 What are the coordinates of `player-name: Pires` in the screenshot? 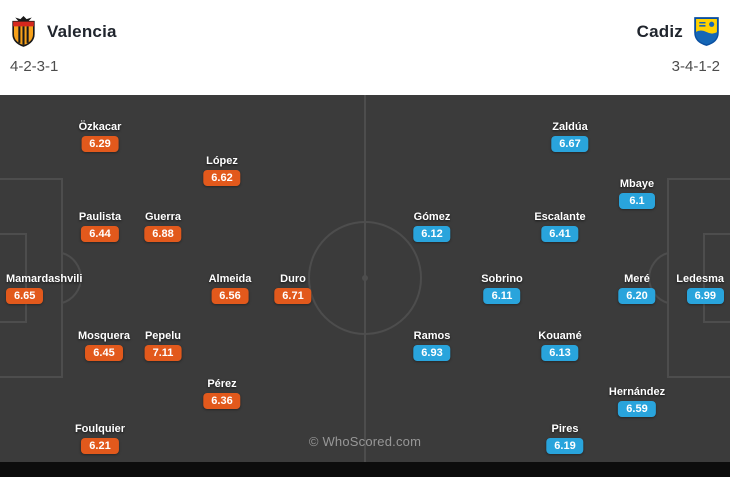 It's located at (565, 429).